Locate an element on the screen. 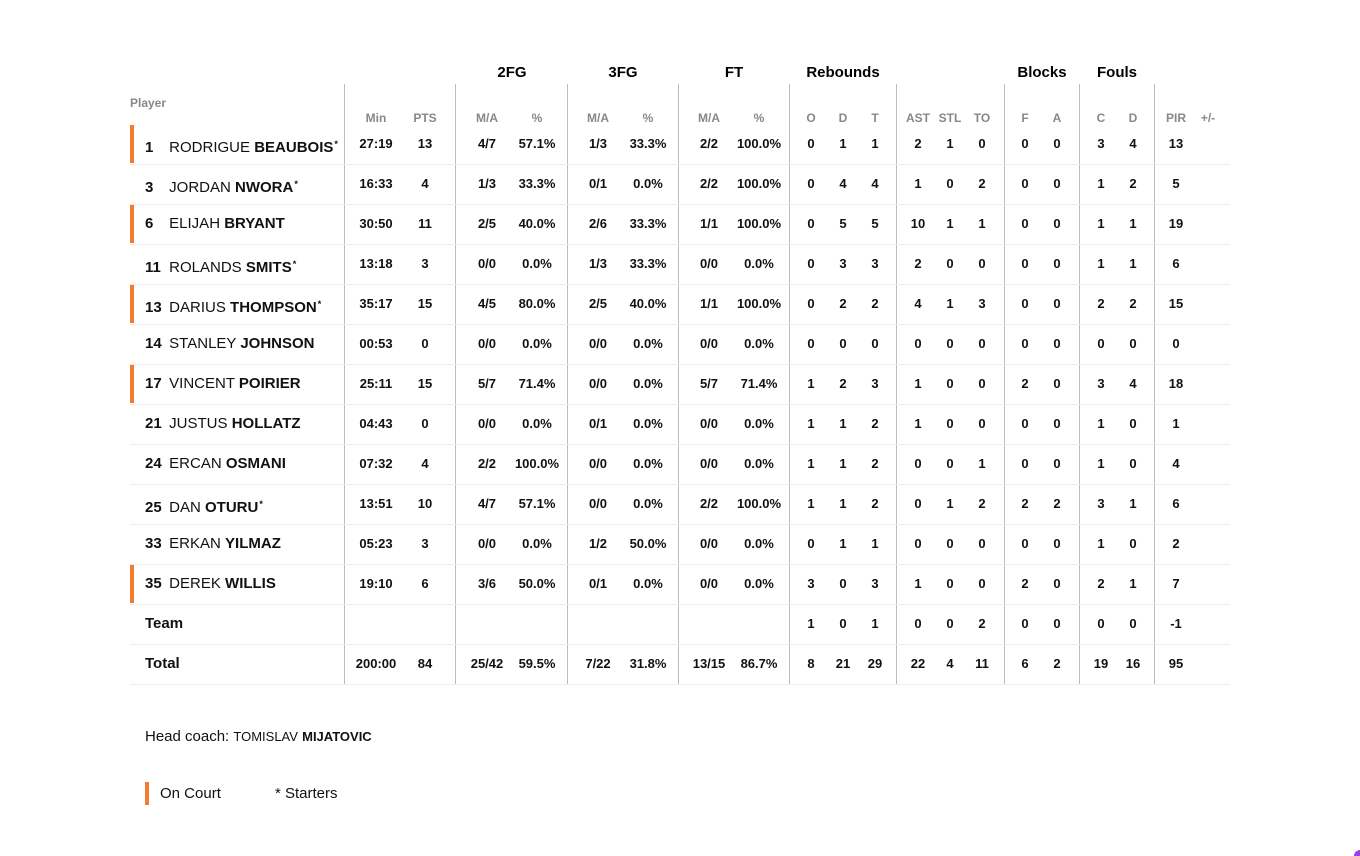 The width and height of the screenshot is (1360, 856). stat-2fg-ma: 0/0 is located at coordinates (487, 423).